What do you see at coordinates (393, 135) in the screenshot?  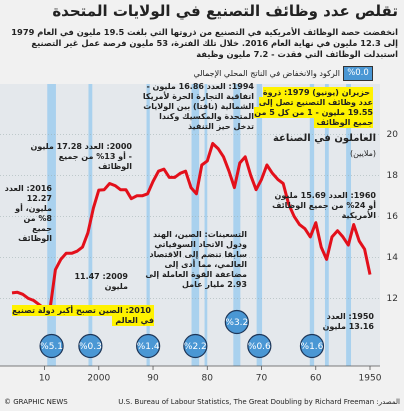 I see `y-tick-label: 20` at bounding box center [393, 135].